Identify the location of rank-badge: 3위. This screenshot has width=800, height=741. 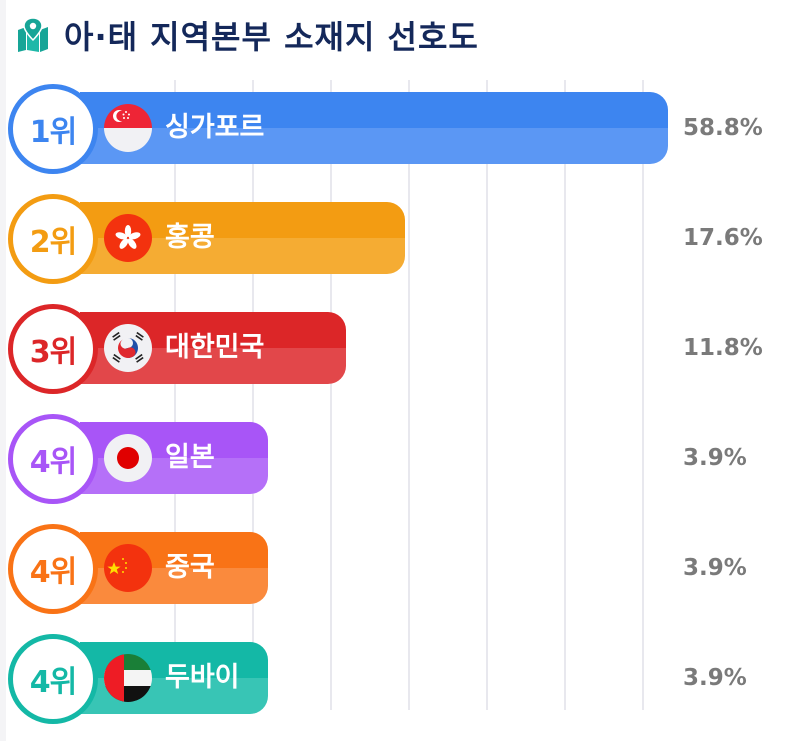
(53, 349).